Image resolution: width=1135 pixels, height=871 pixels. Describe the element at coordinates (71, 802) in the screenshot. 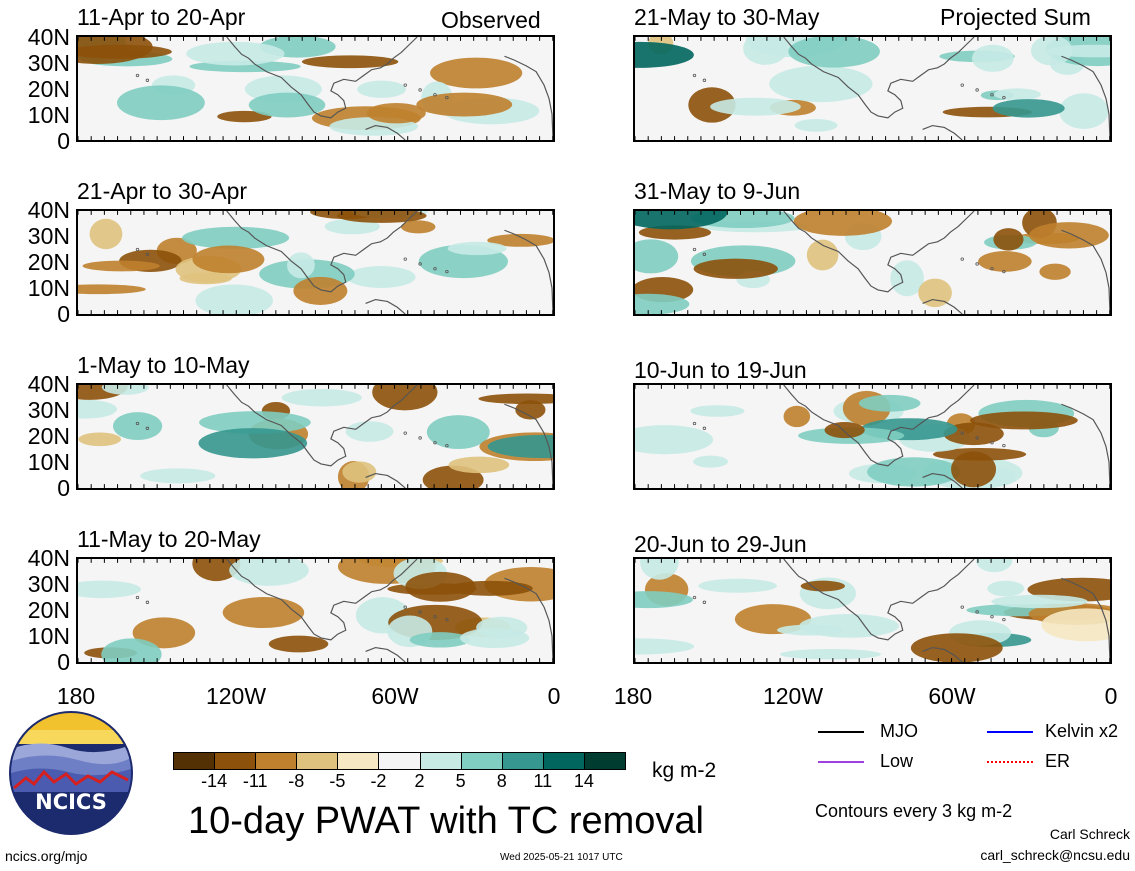

I see `logo-text: NCICS` at that location.